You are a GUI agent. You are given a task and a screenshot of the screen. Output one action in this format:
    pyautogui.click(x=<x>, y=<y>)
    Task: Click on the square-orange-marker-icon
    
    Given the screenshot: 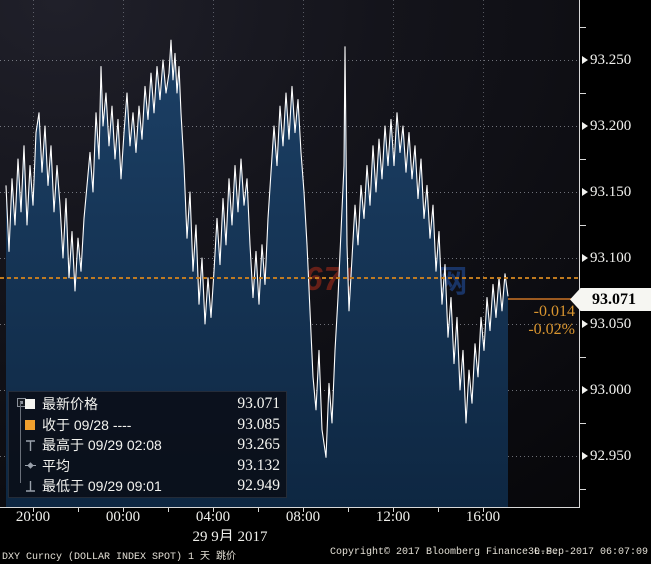 What is the action you would take?
    pyautogui.click(x=33, y=424)
    